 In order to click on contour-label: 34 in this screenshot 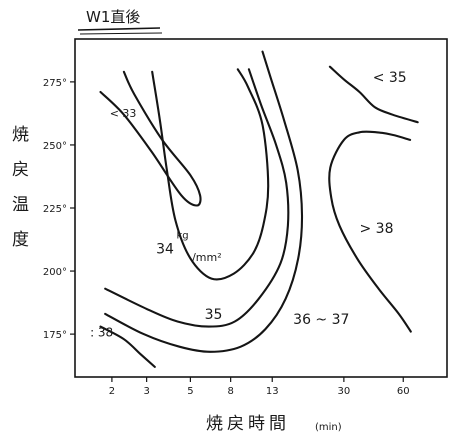, I will do `click(165, 249)`.